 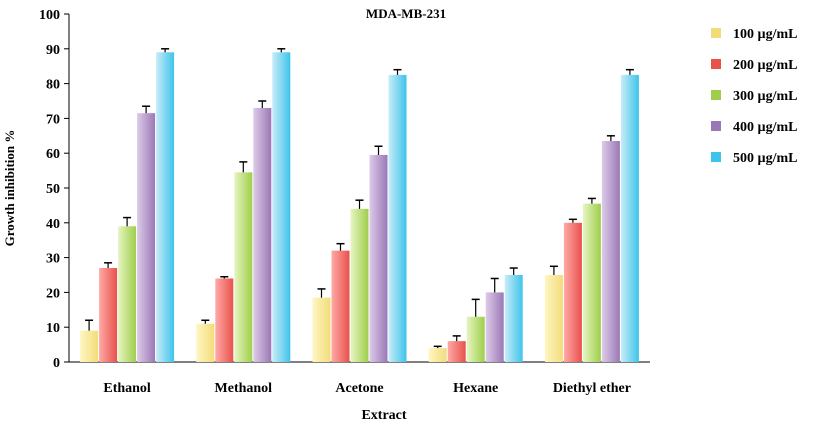 What do you see at coordinates (9, 188) in the screenshot?
I see `y-axis-label: Growth inhibition %` at bounding box center [9, 188].